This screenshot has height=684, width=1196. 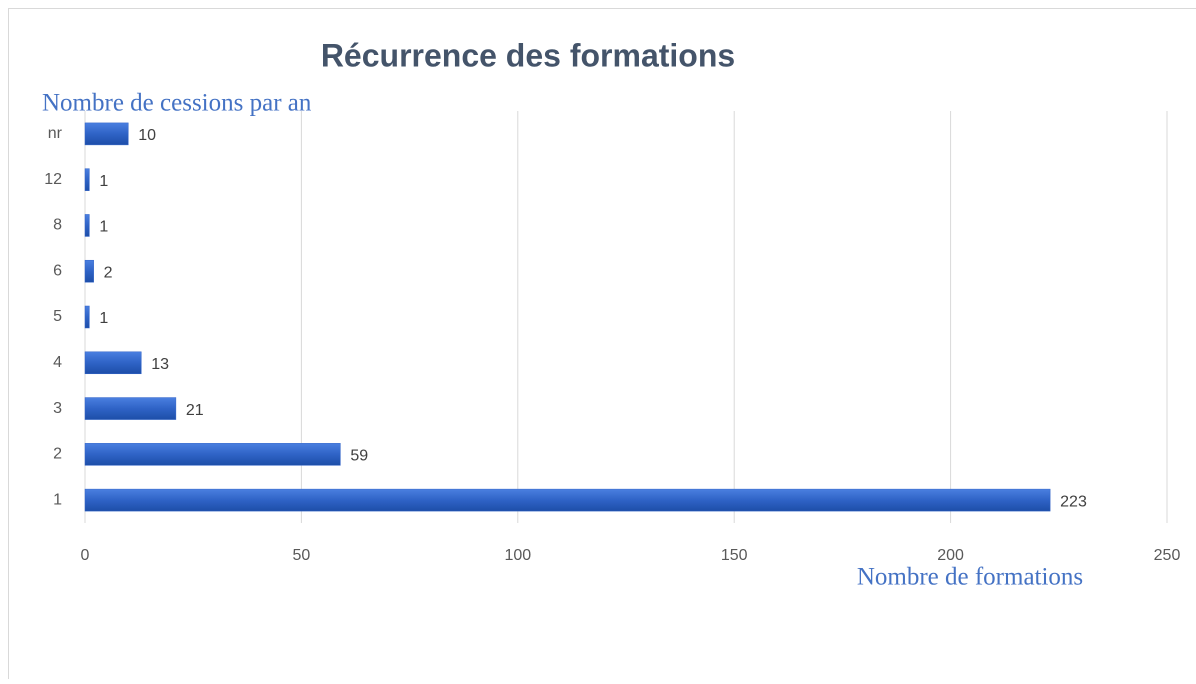 I want to click on x-tick-label: 100, so click(x=517, y=555).